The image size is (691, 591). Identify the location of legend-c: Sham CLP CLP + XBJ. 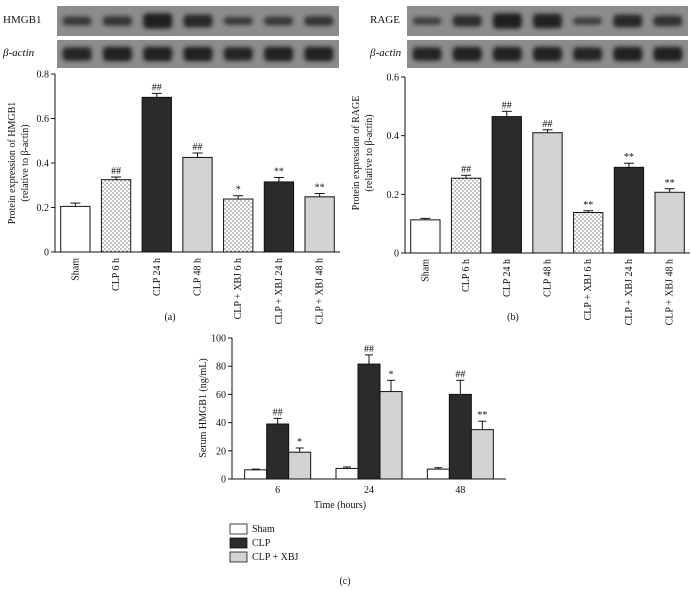
(264, 543).